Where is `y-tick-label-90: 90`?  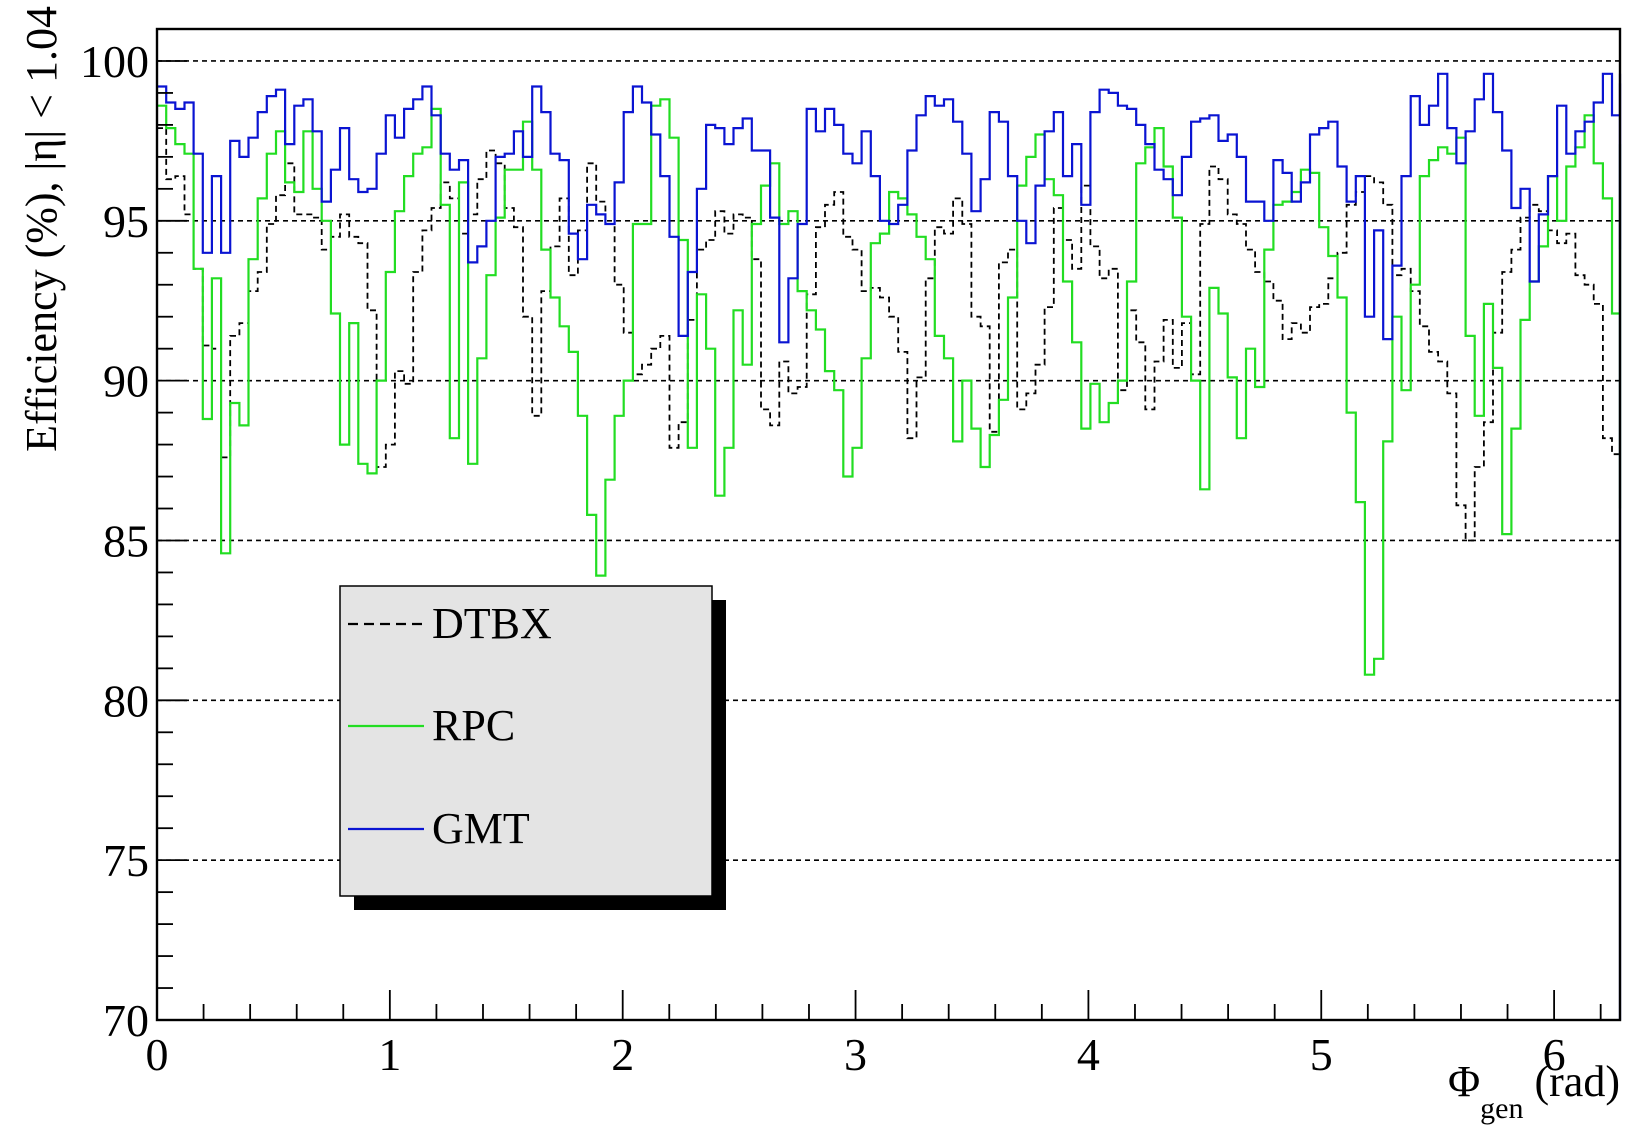
y-tick-label-90: 90 is located at coordinates (126, 381).